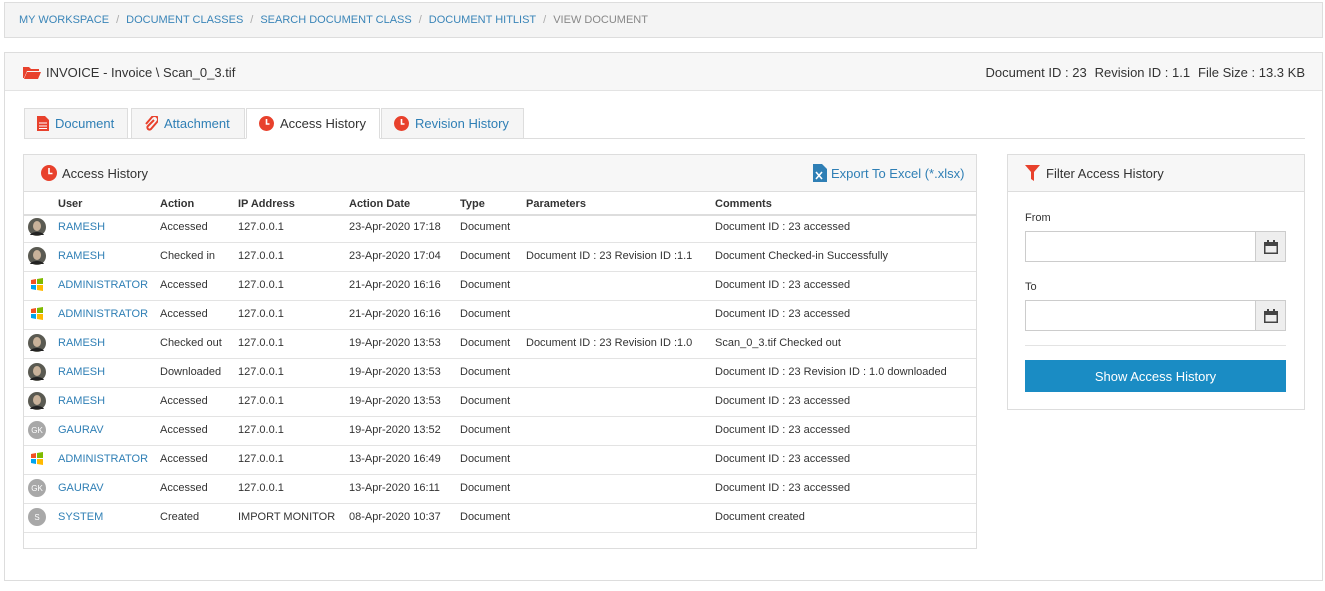 The height and width of the screenshot is (591, 1325). What do you see at coordinates (37, 430) in the screenshot?
I see `avatar: GK` at bounding box center [37, 430].